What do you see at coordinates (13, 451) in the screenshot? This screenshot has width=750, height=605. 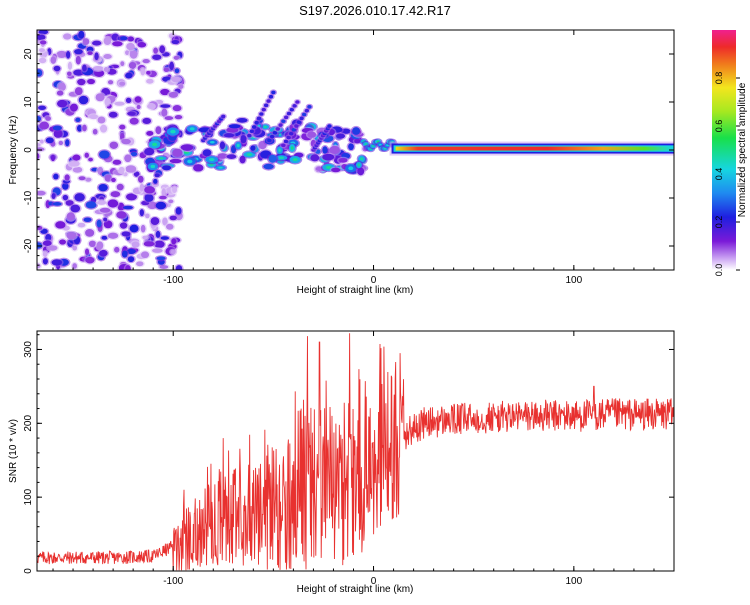 I see `snr-y-label: SNR (10 * v/v)` at bounding box center [13, 451].